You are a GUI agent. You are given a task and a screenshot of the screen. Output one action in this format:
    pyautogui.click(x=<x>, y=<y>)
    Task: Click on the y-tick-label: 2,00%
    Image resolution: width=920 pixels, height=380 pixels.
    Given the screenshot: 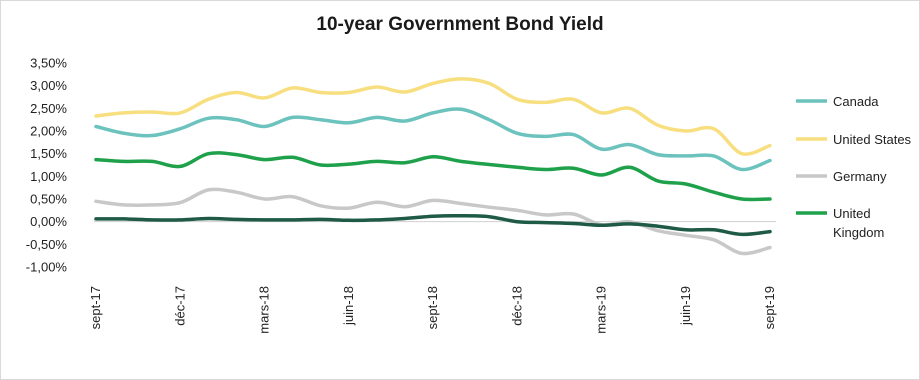 What is the action you would take?
    pyautogui.click(x=48, y=131)
    